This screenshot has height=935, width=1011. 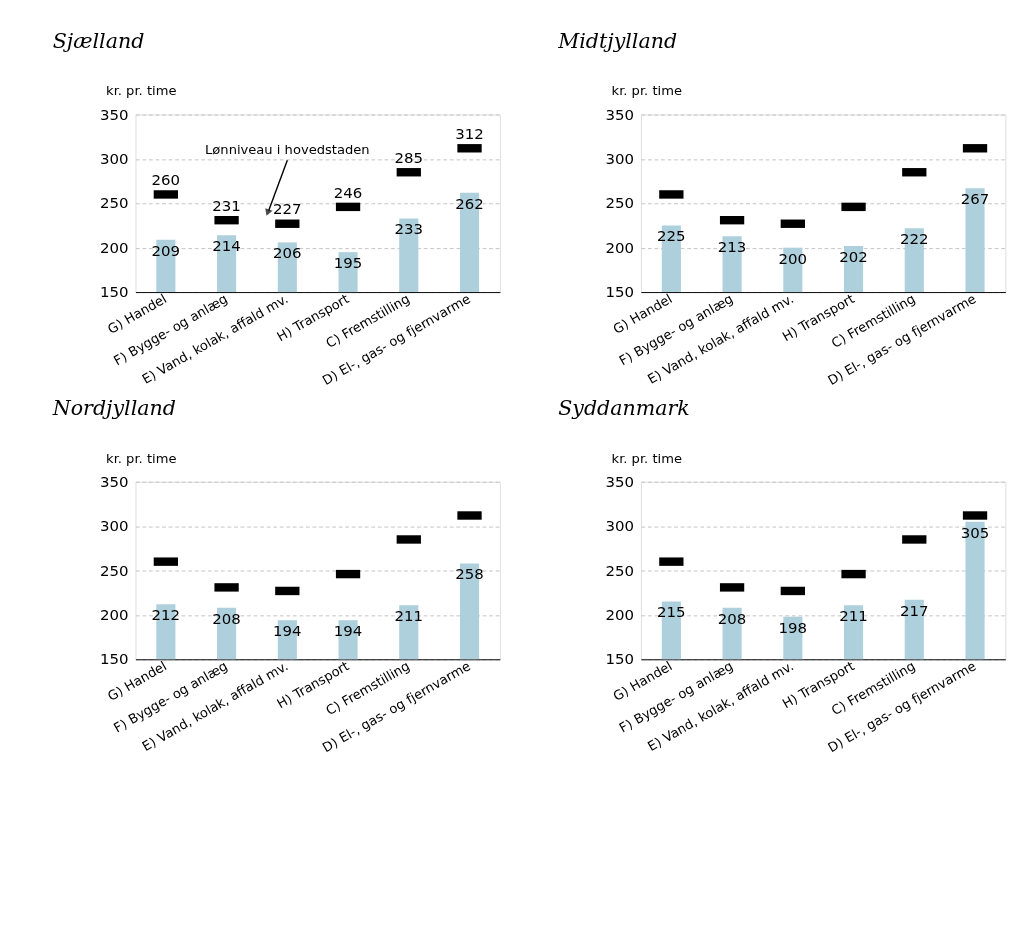 I want to click on chart-title: Syddanmark, so click(x=624, y=408).